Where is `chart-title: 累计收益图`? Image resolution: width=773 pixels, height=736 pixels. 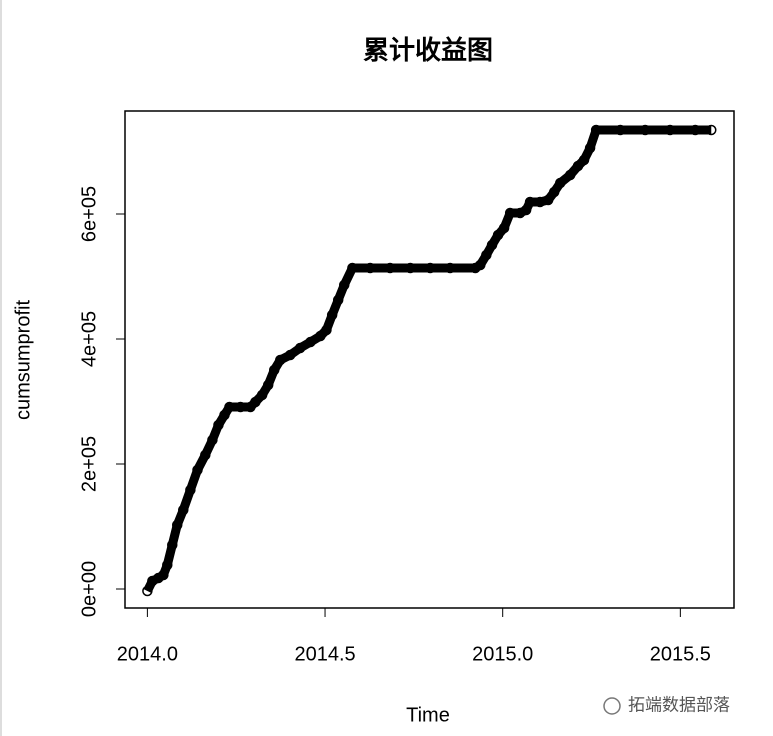
chart-title: 累计收益图 is located at coordinates (428, 51).